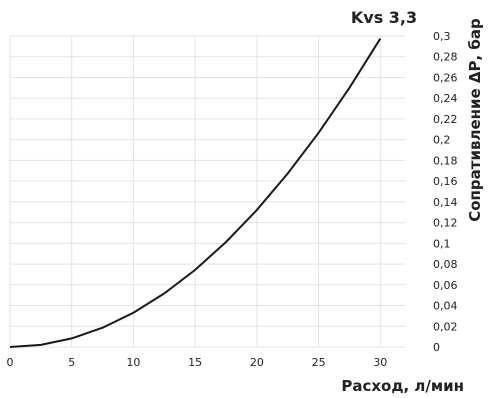 This screenshot has width=490, height=398. Describe the element at coordinates (445, 77) in the screenshot. I see `y-tick-label: 0,26` at that location.